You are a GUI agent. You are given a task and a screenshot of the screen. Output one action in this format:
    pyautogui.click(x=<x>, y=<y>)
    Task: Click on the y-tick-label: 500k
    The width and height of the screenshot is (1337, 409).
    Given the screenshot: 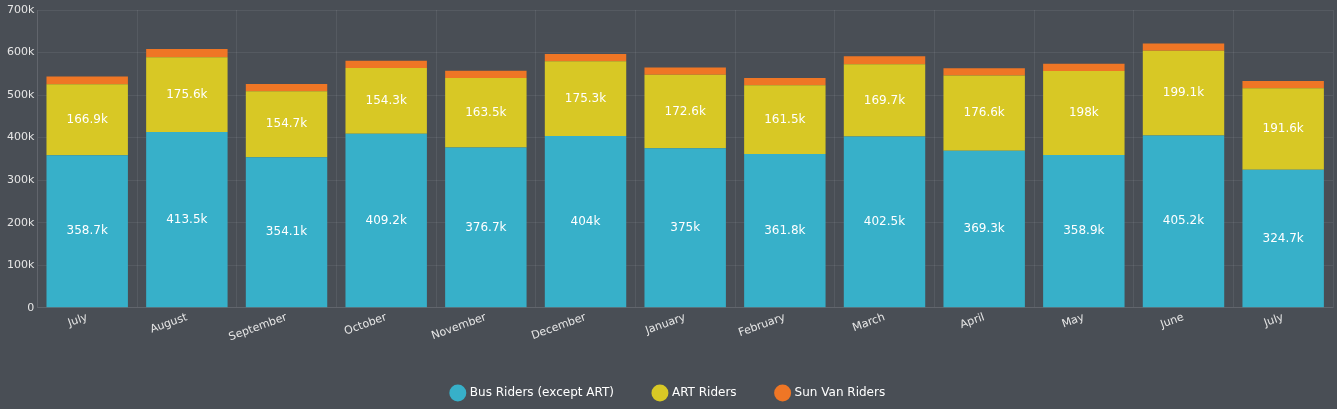 What is the action you would take?
    pyautogui.click(x=20, y=94)
    